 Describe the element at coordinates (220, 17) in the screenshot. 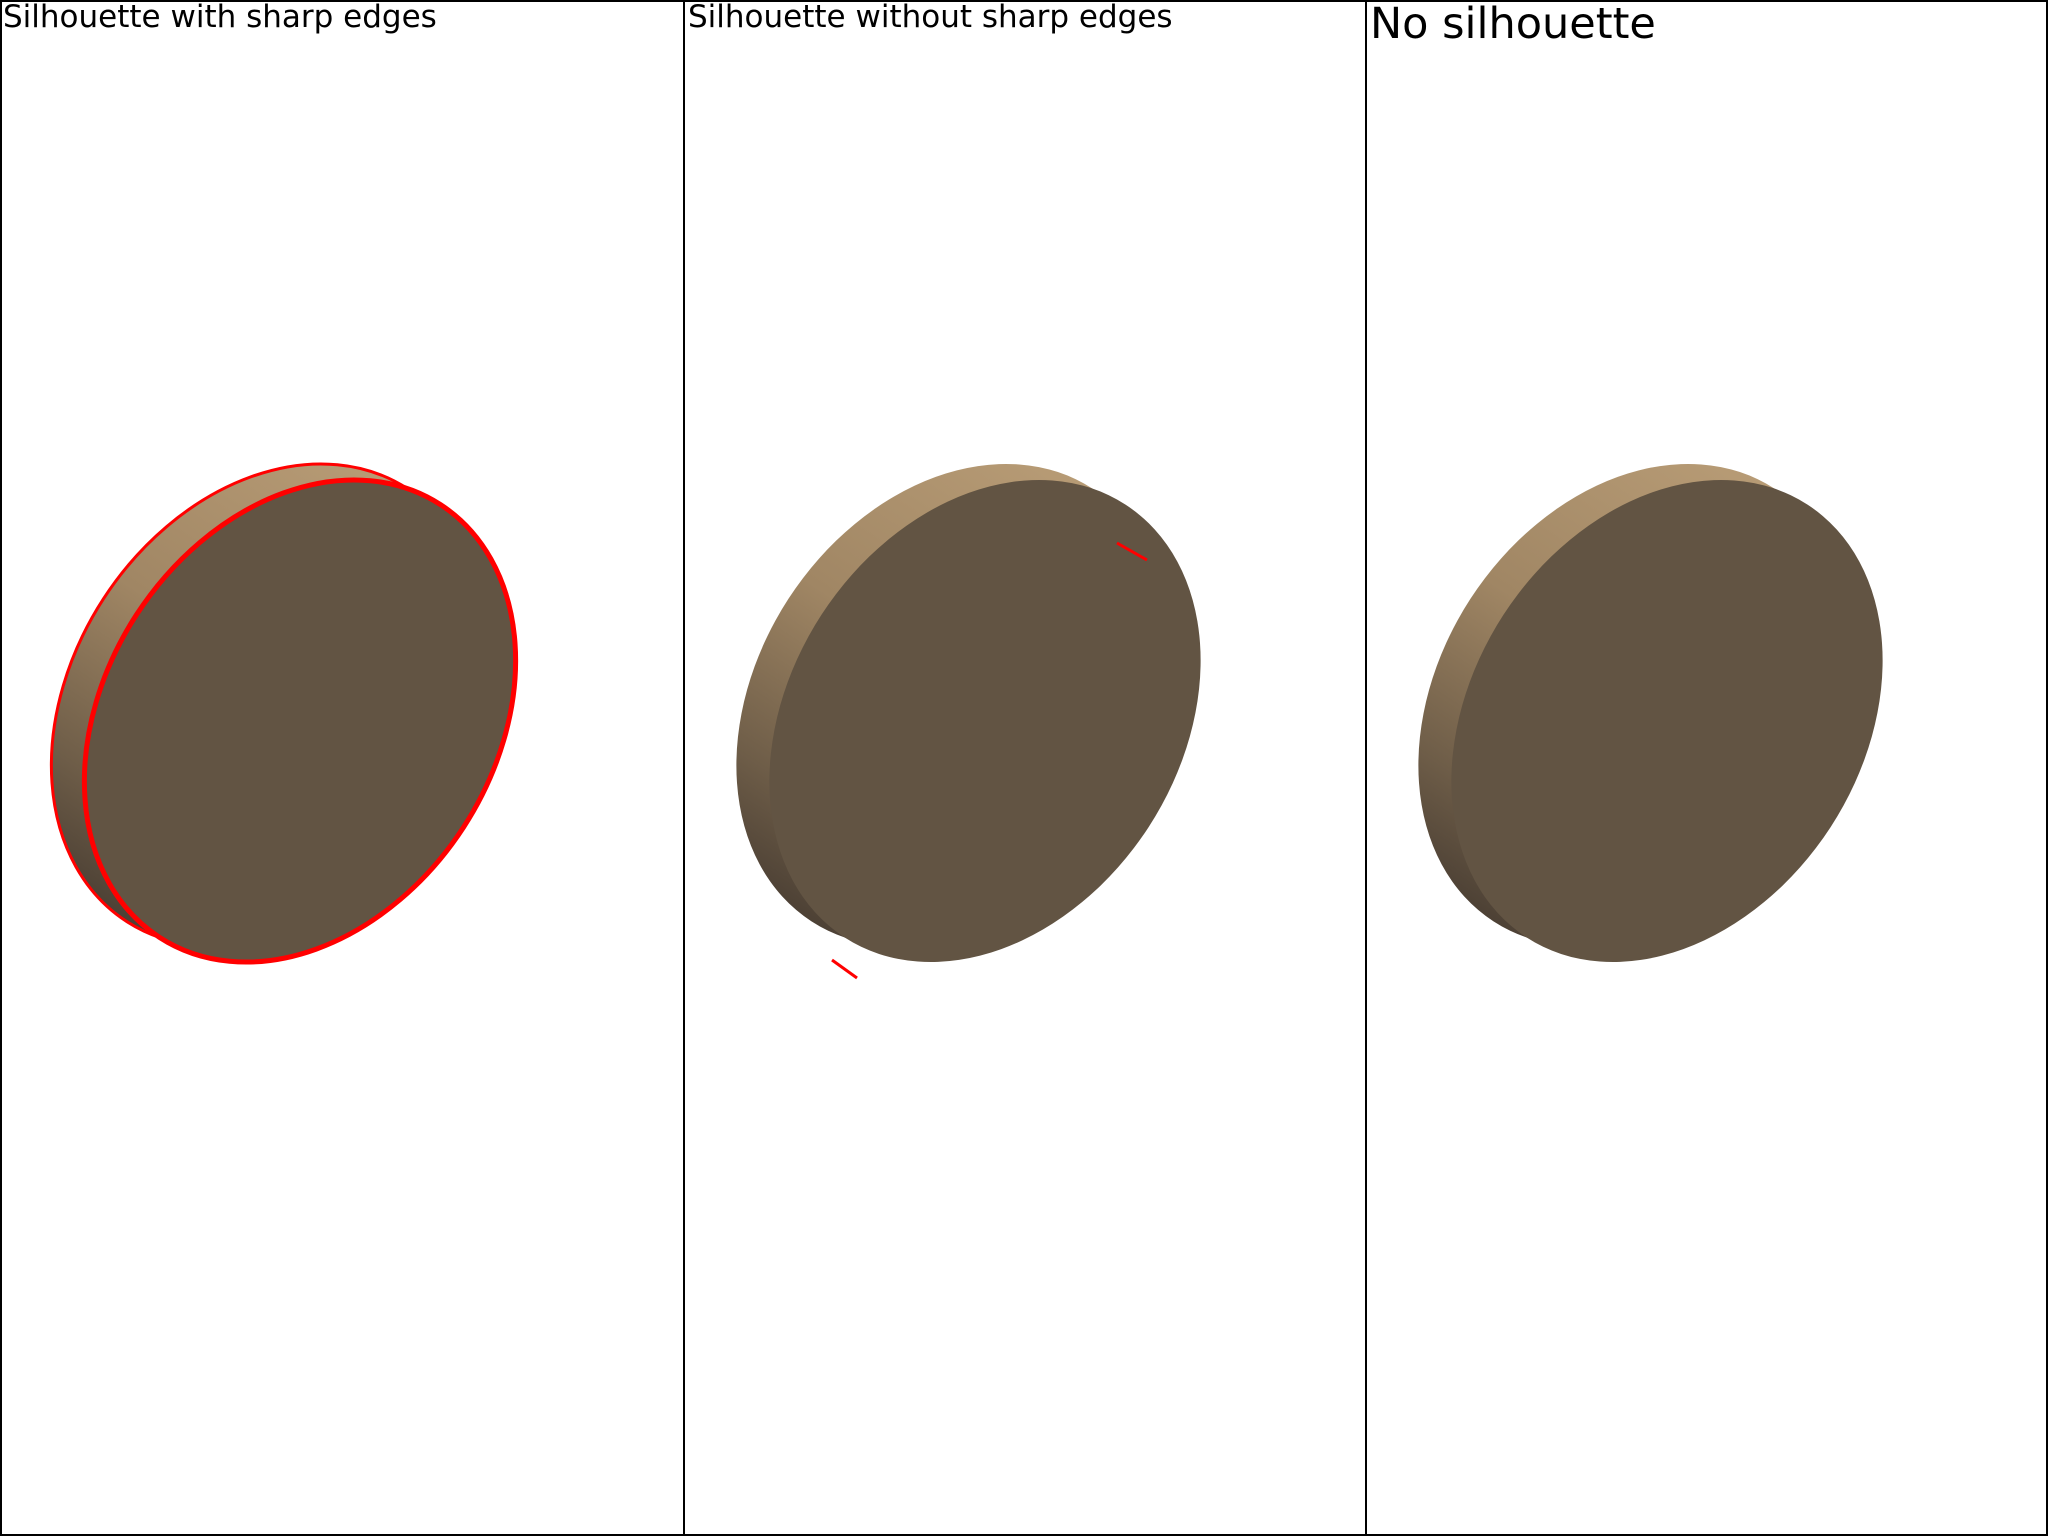

I see `viewport-title: Silhouette with sharp edges` at that location.